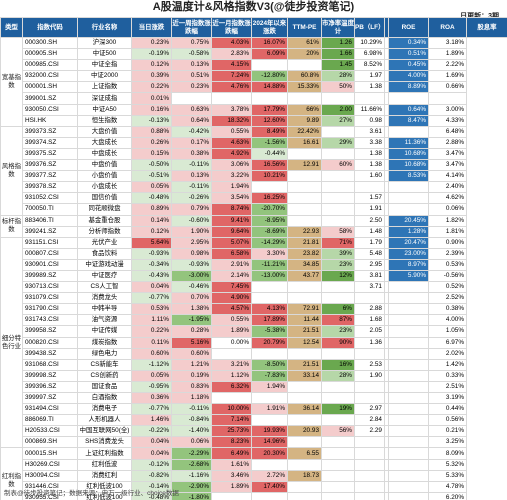 Image resolution: width=507 pixels, height=500 pixels. Describe the element at coordinates (304, 131) in the screenshot. I see `cell-pe: 22.42%` at that location.